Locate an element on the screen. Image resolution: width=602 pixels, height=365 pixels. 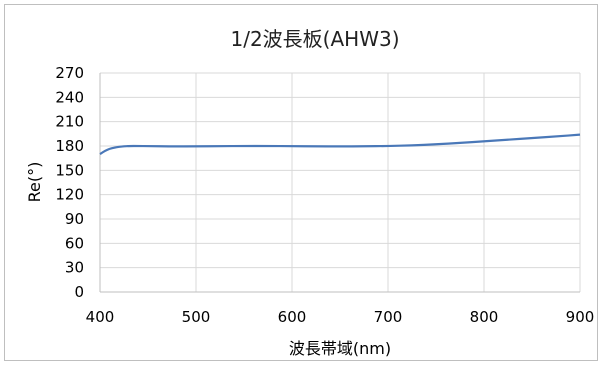
x-tick-label: 400 is located at coordinates (100, 317).